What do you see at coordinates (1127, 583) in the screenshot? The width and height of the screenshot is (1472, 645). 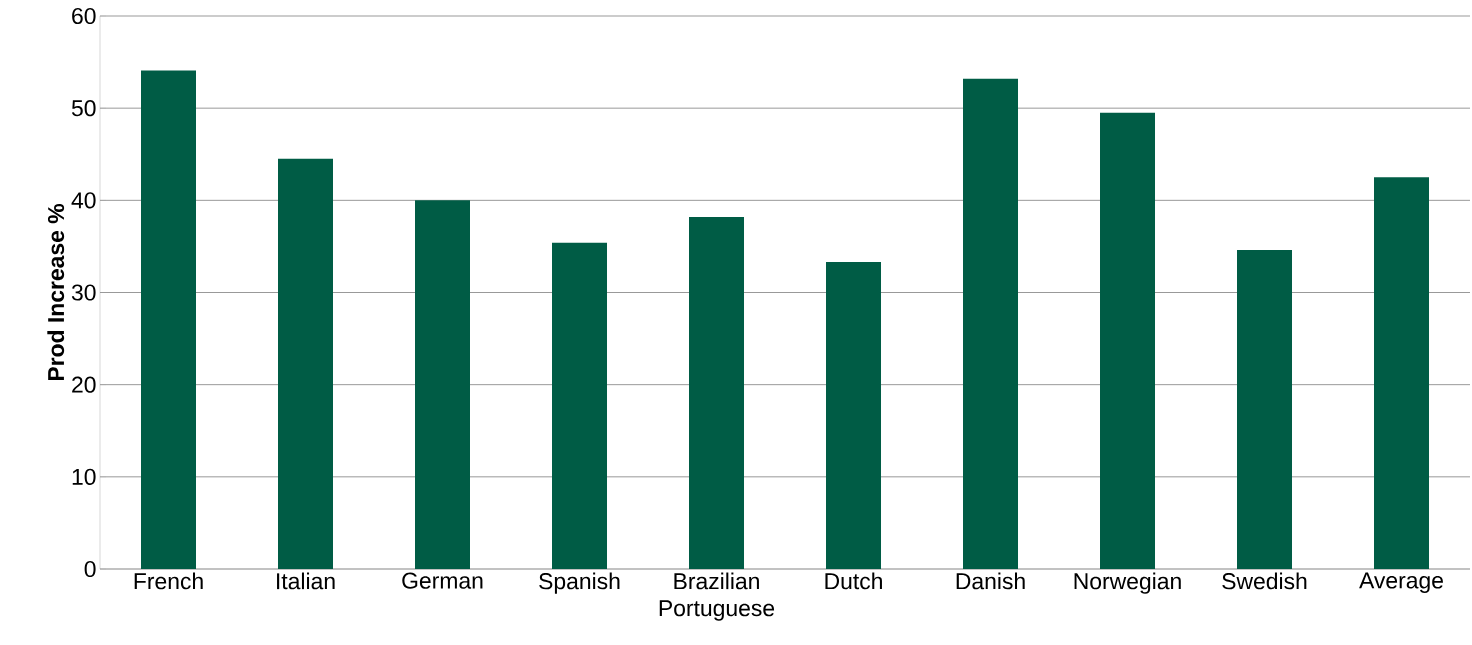 I see `x-tick-label: Norwegian` at bounding box center [1127, 583].